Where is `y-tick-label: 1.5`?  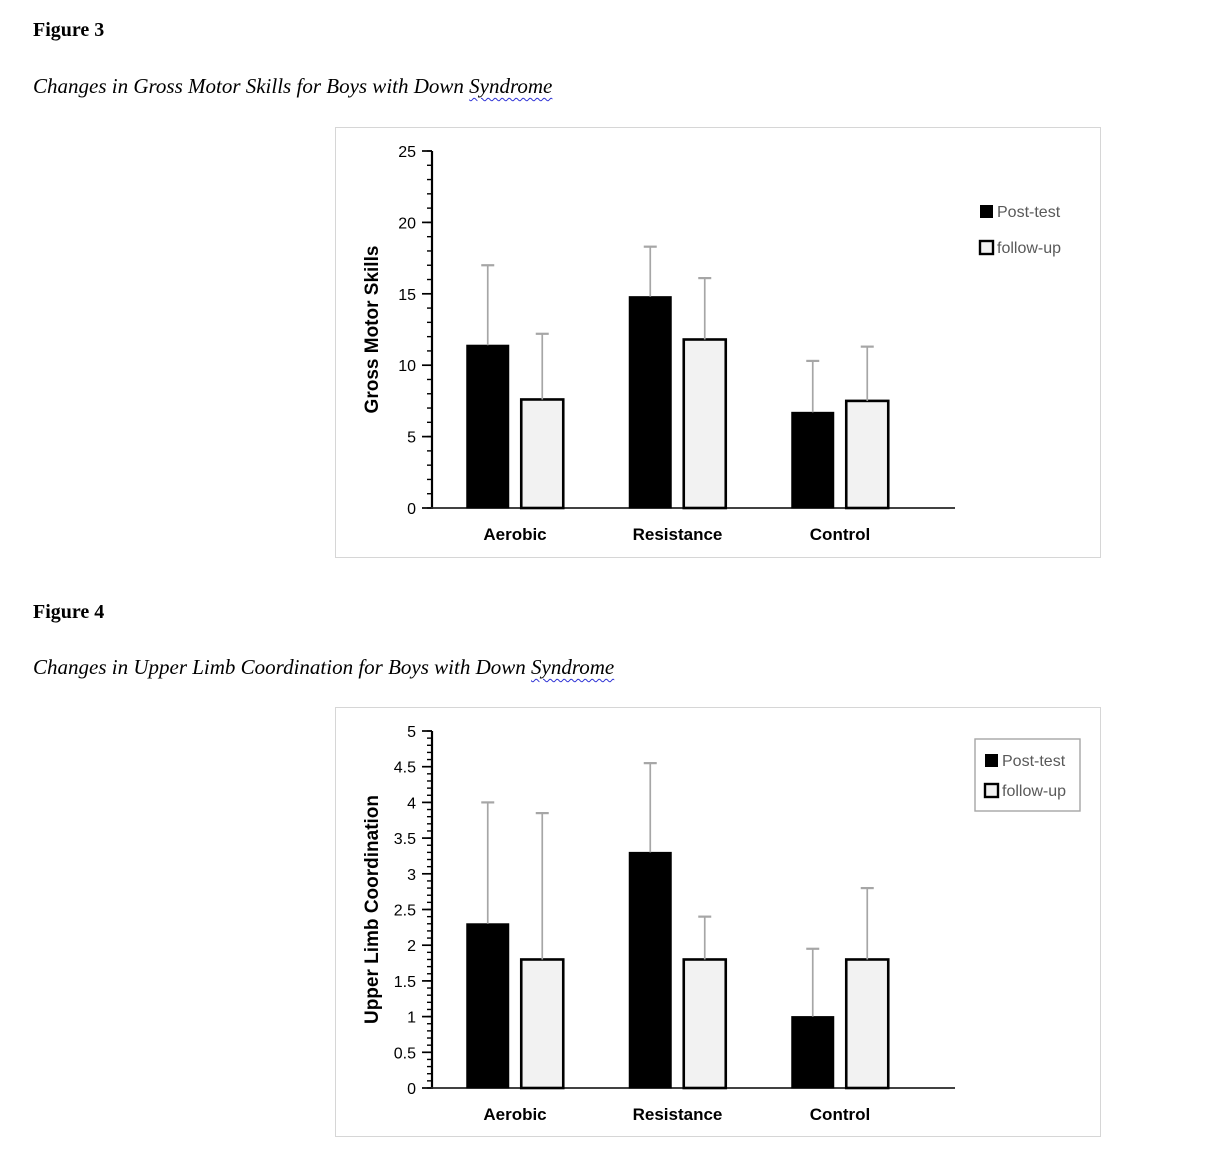 y-tick-label: 1.5 is located at coordinates (405, 982).